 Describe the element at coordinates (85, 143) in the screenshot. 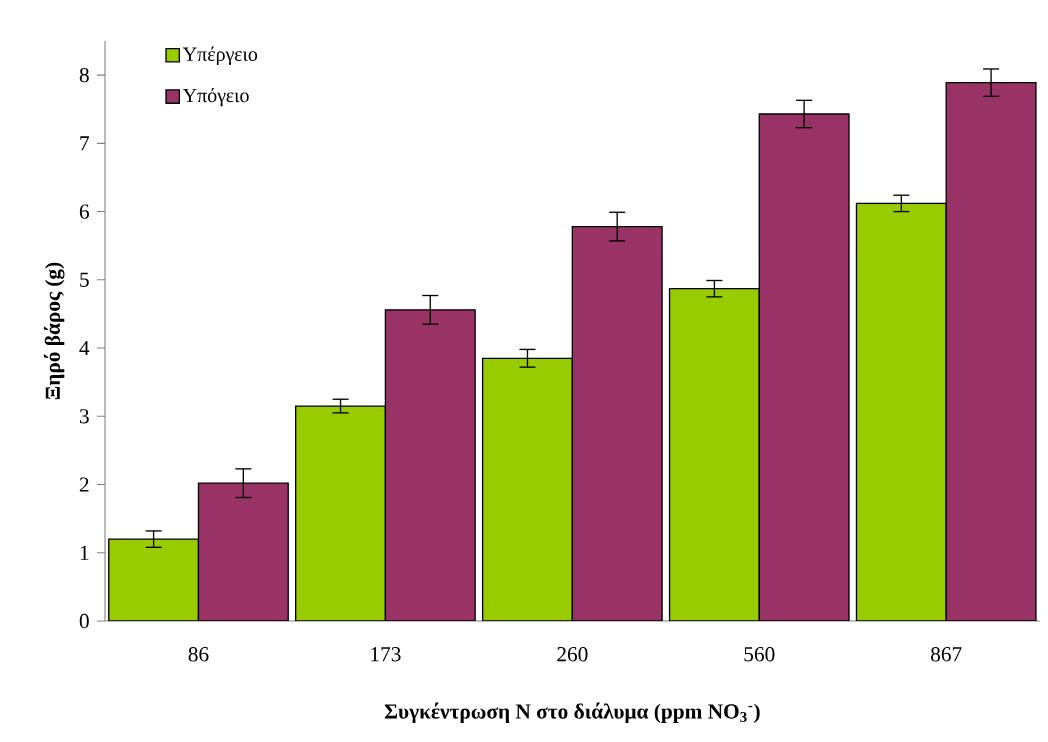

I see `y-tick-label: 7` at that location.